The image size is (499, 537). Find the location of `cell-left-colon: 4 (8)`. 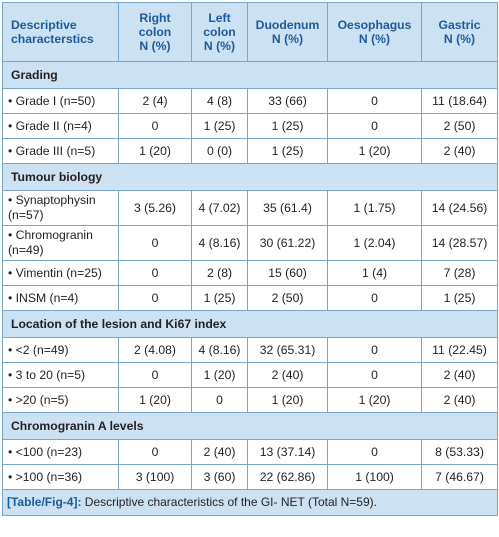

cell-left-colon: 4 (8) is located at coordinates (219, 101).